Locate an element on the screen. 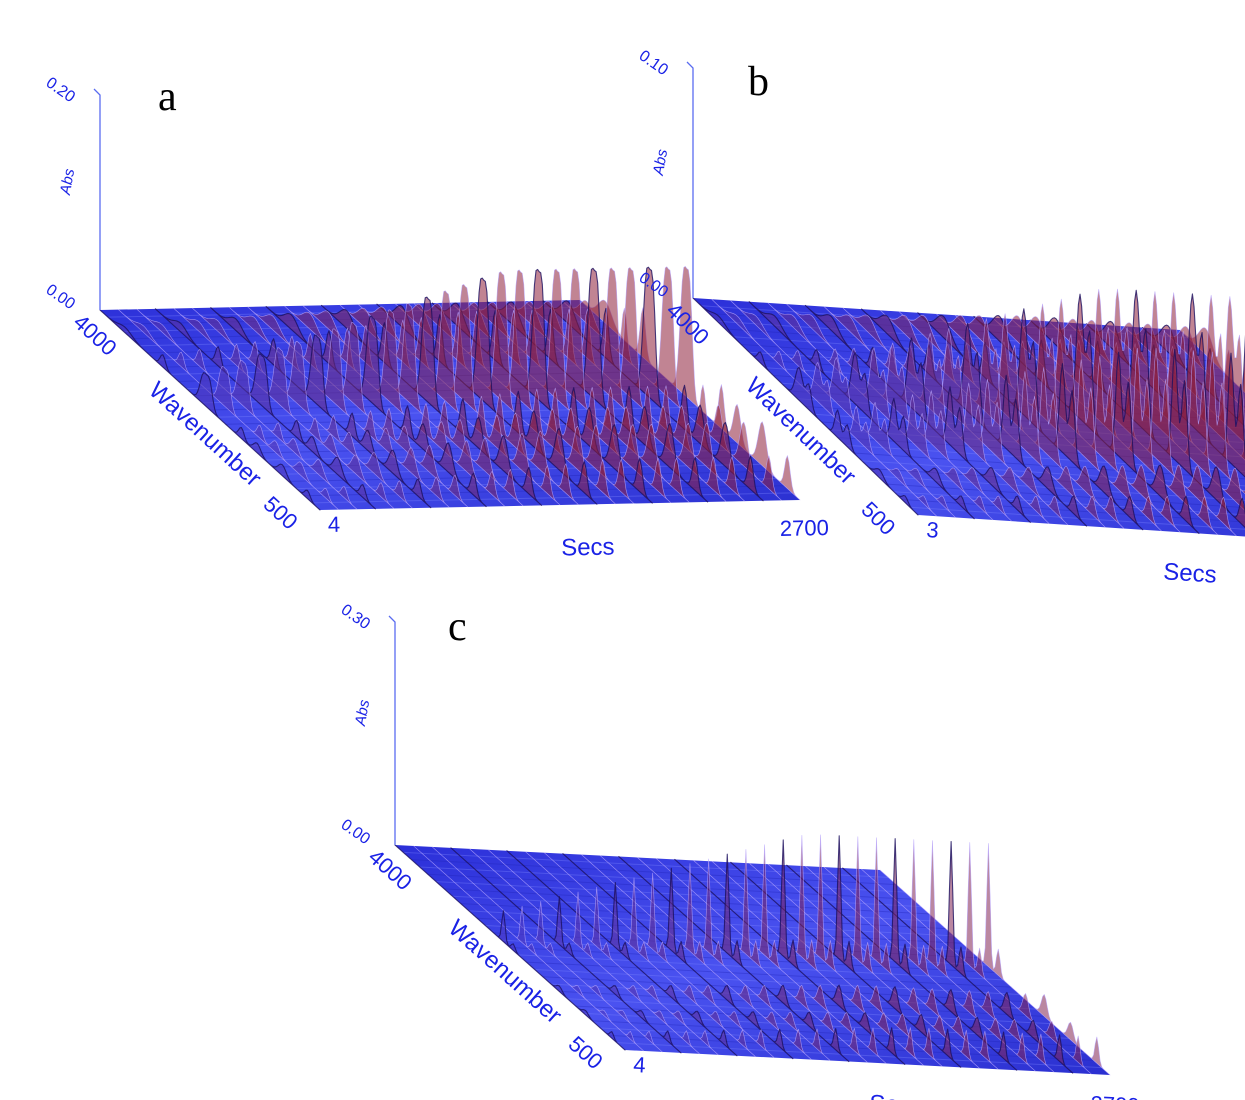 This screenshot has width=1245, height=1100. y-tick-start-a: 4 is located at coordinates (334, 524).